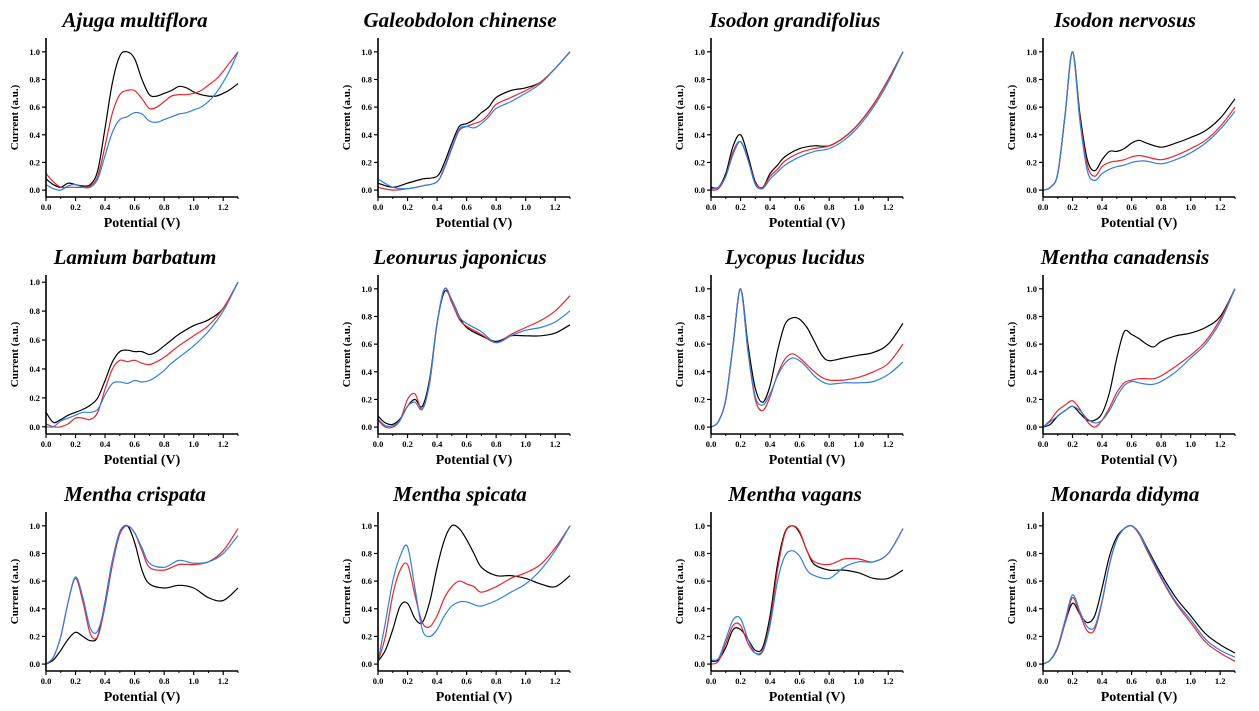 The image size is (1259, 711). I want to click on chart-title: Leonurus japonicus, so click(460, 257).